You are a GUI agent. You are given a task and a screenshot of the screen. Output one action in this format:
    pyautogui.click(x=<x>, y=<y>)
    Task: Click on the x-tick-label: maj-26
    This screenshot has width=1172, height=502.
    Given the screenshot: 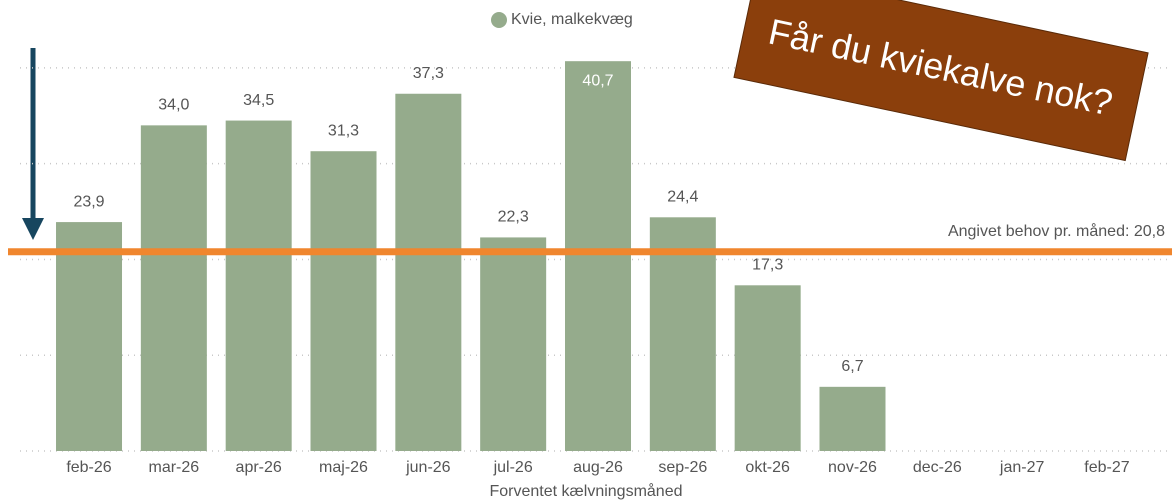 What is the action you would take?
    pyautogui.click(x=343, y=467)
    